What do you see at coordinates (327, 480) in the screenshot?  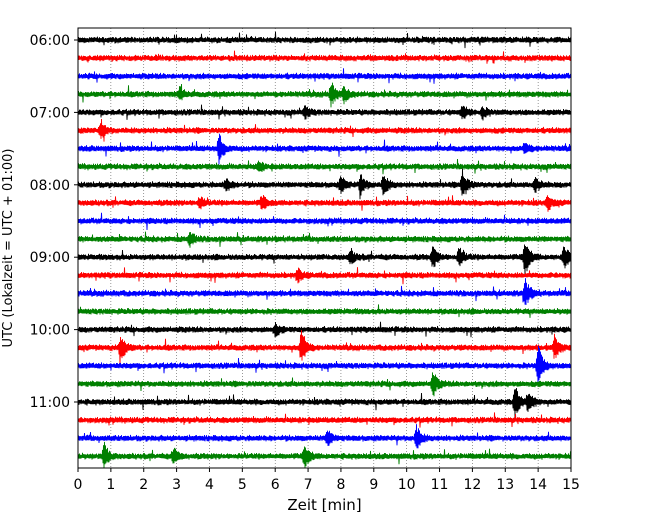 I see `x-axis-ticks: 0 1 2 3 4 5 6 7 8 9 10 11 12 13 14 15` at bounding box center [327, 480].